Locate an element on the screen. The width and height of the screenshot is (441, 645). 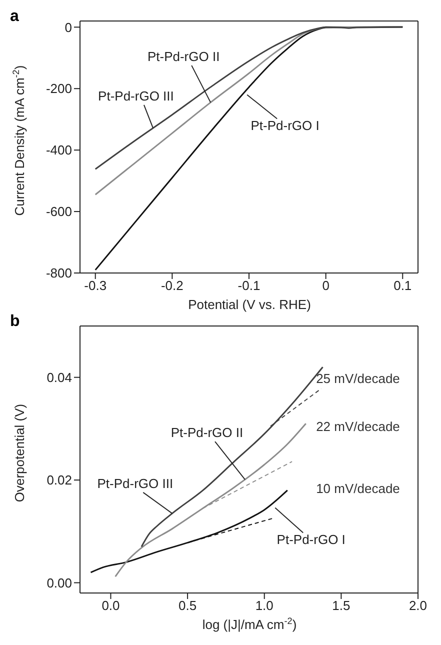
y-tick-label: 0 is located at coordinates (68, 27).